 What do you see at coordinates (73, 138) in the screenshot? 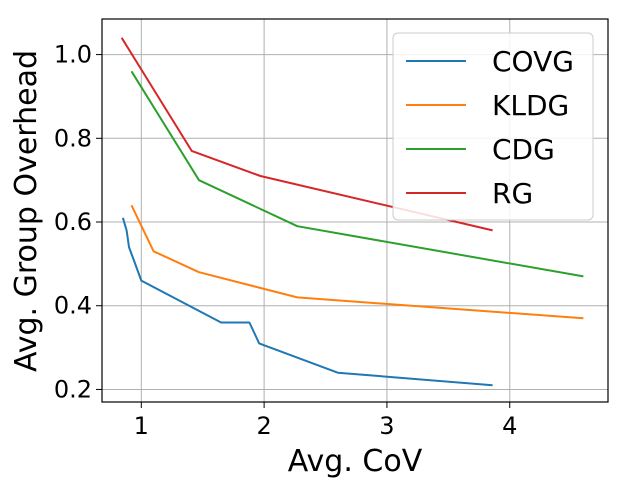
I see `y-tick-label: 0.8` at bounding box center [73, 138].